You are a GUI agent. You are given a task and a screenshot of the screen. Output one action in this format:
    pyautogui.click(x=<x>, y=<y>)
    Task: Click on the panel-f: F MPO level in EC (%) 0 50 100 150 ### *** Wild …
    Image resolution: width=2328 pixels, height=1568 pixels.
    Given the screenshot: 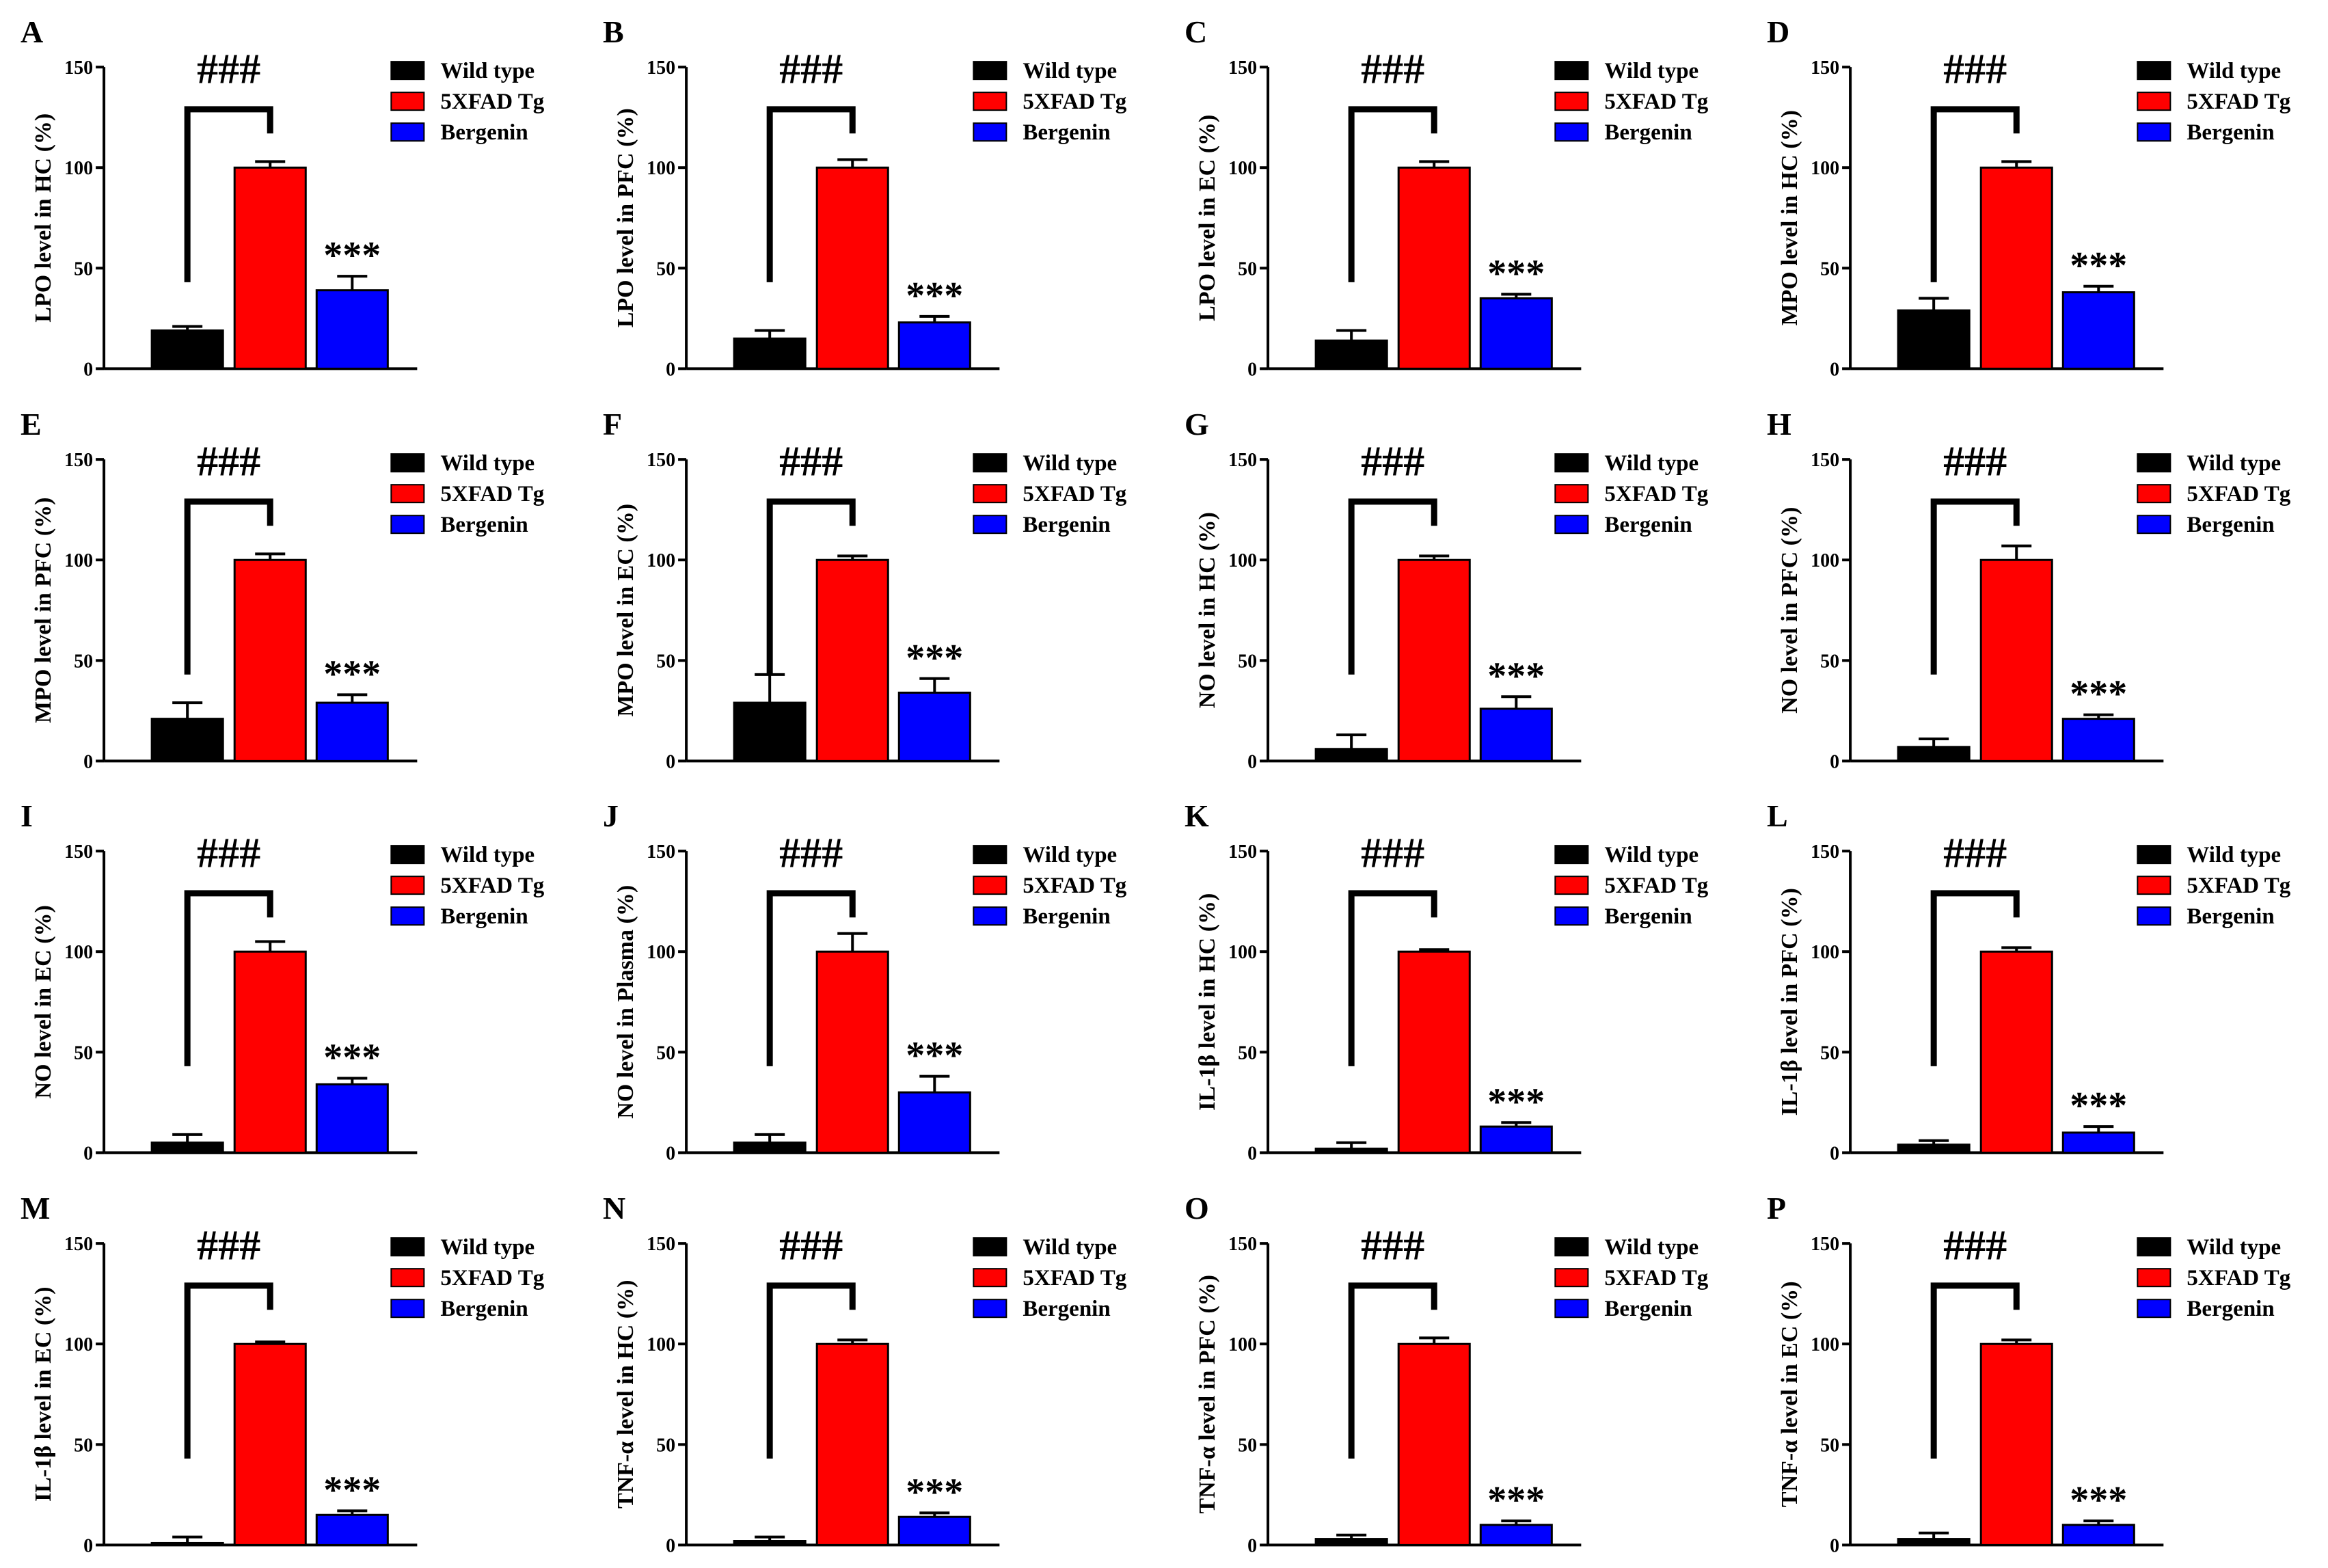 What is the action you would take?
    pyautogui.click(x=873, y=588)
    